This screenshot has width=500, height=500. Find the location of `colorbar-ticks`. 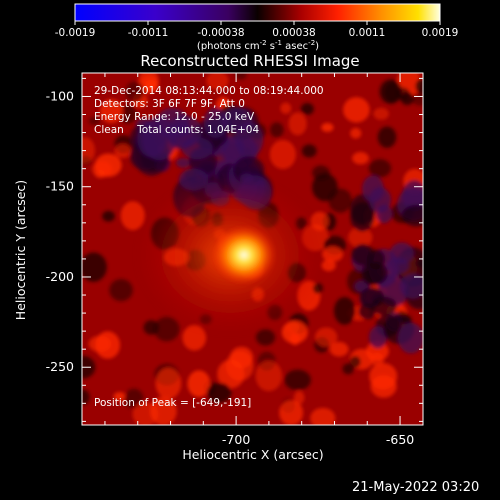

colorbar-ticks is located at coordinates (257, 23).